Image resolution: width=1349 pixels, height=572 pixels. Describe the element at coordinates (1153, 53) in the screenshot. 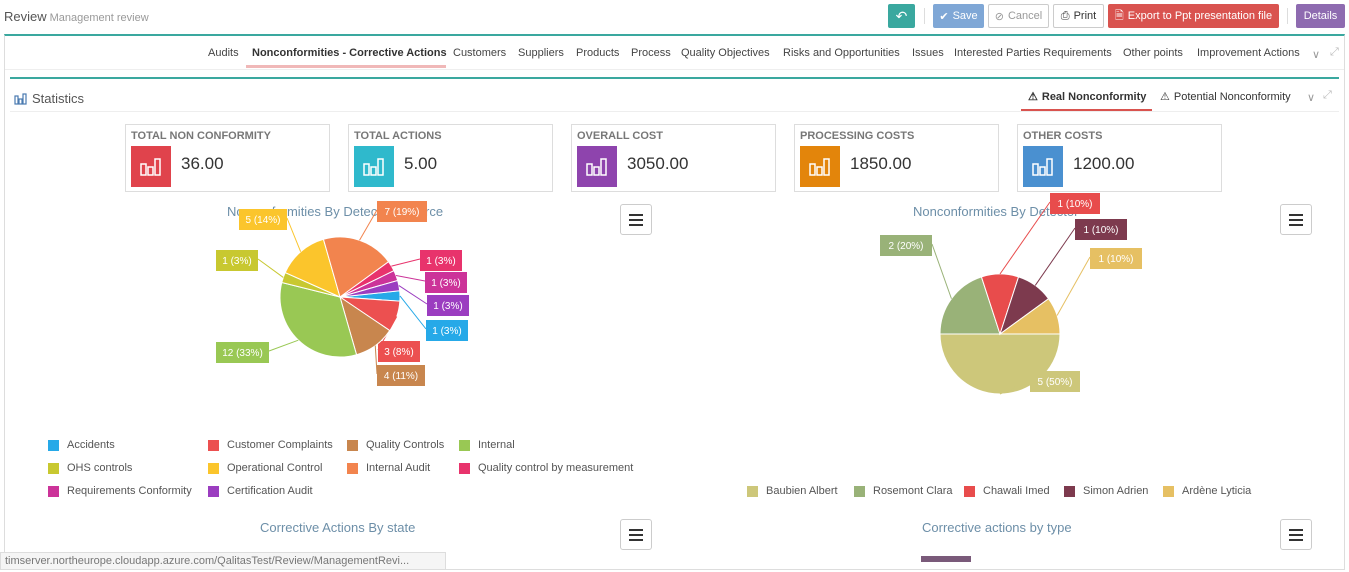

I see `tab-other-points: Other points` at that location.